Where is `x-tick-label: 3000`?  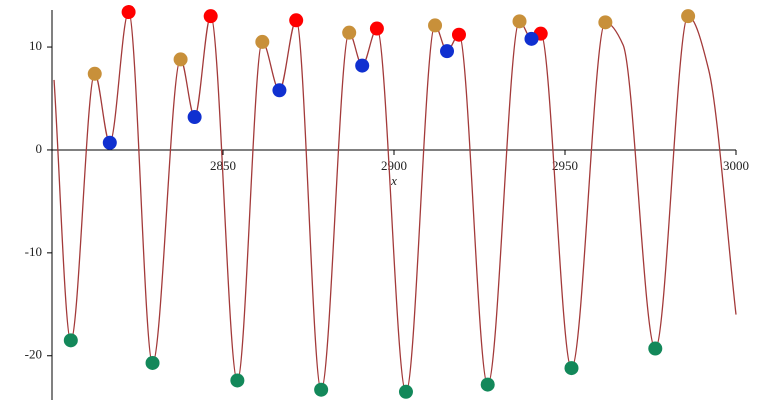
x-tick-label: 3000 is located at coordinates (736, 165).